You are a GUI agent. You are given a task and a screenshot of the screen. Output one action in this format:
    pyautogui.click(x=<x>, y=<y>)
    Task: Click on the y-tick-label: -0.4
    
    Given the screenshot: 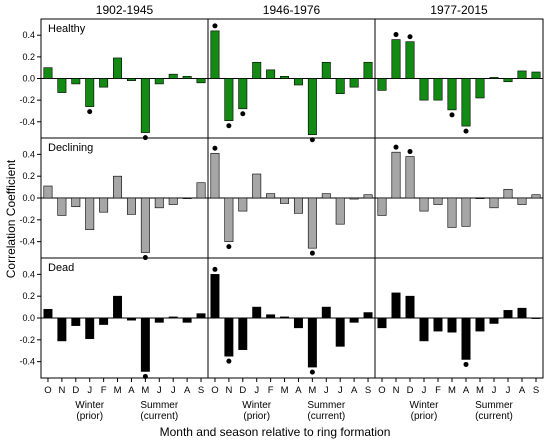 What is the action you would take?
    pyautogui.click(x=27, y=362)
    